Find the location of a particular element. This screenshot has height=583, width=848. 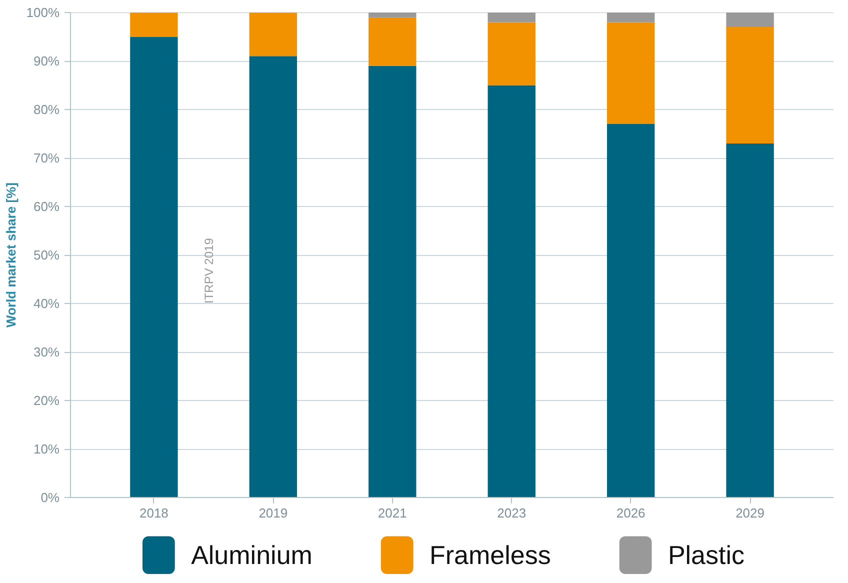

annotation: ITRPV 2019 is located at coordinates (209, 271).